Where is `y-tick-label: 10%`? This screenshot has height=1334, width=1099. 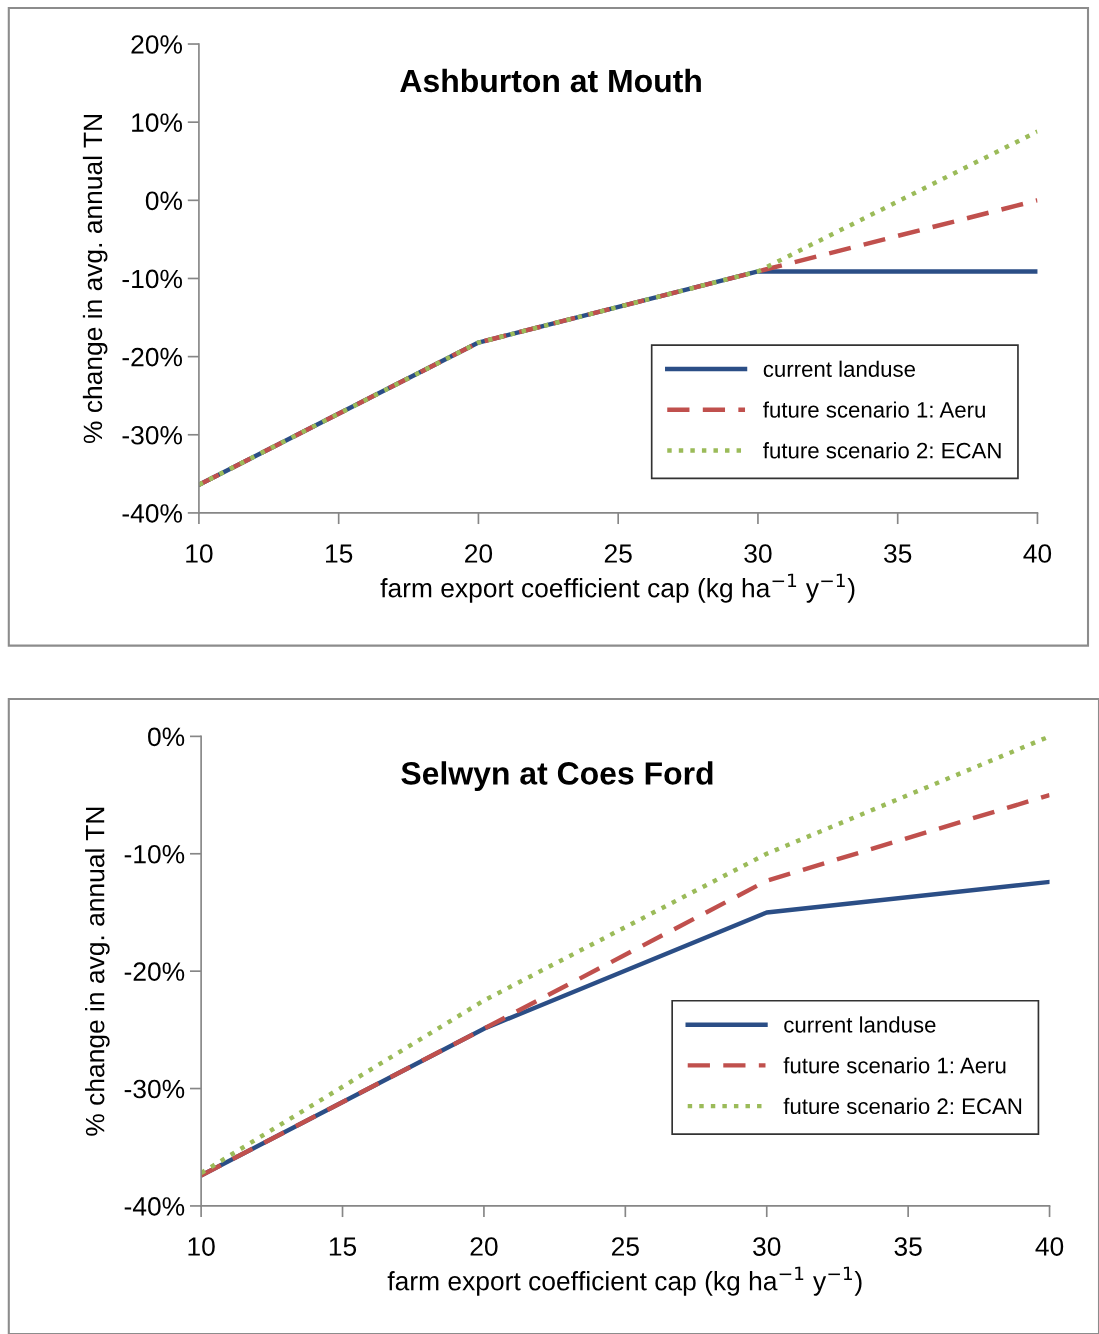 y-tick-label: 10% is located at coordinates (157, 122).